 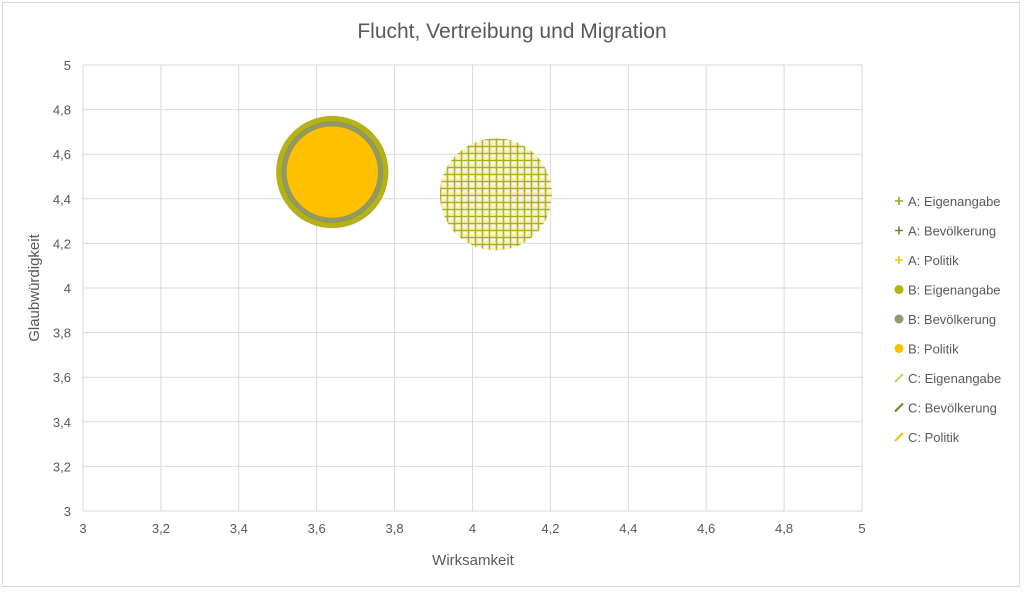 I want to click on chart-title: Flucht, Vertreibung und Migration, so click(x=511, y=31).